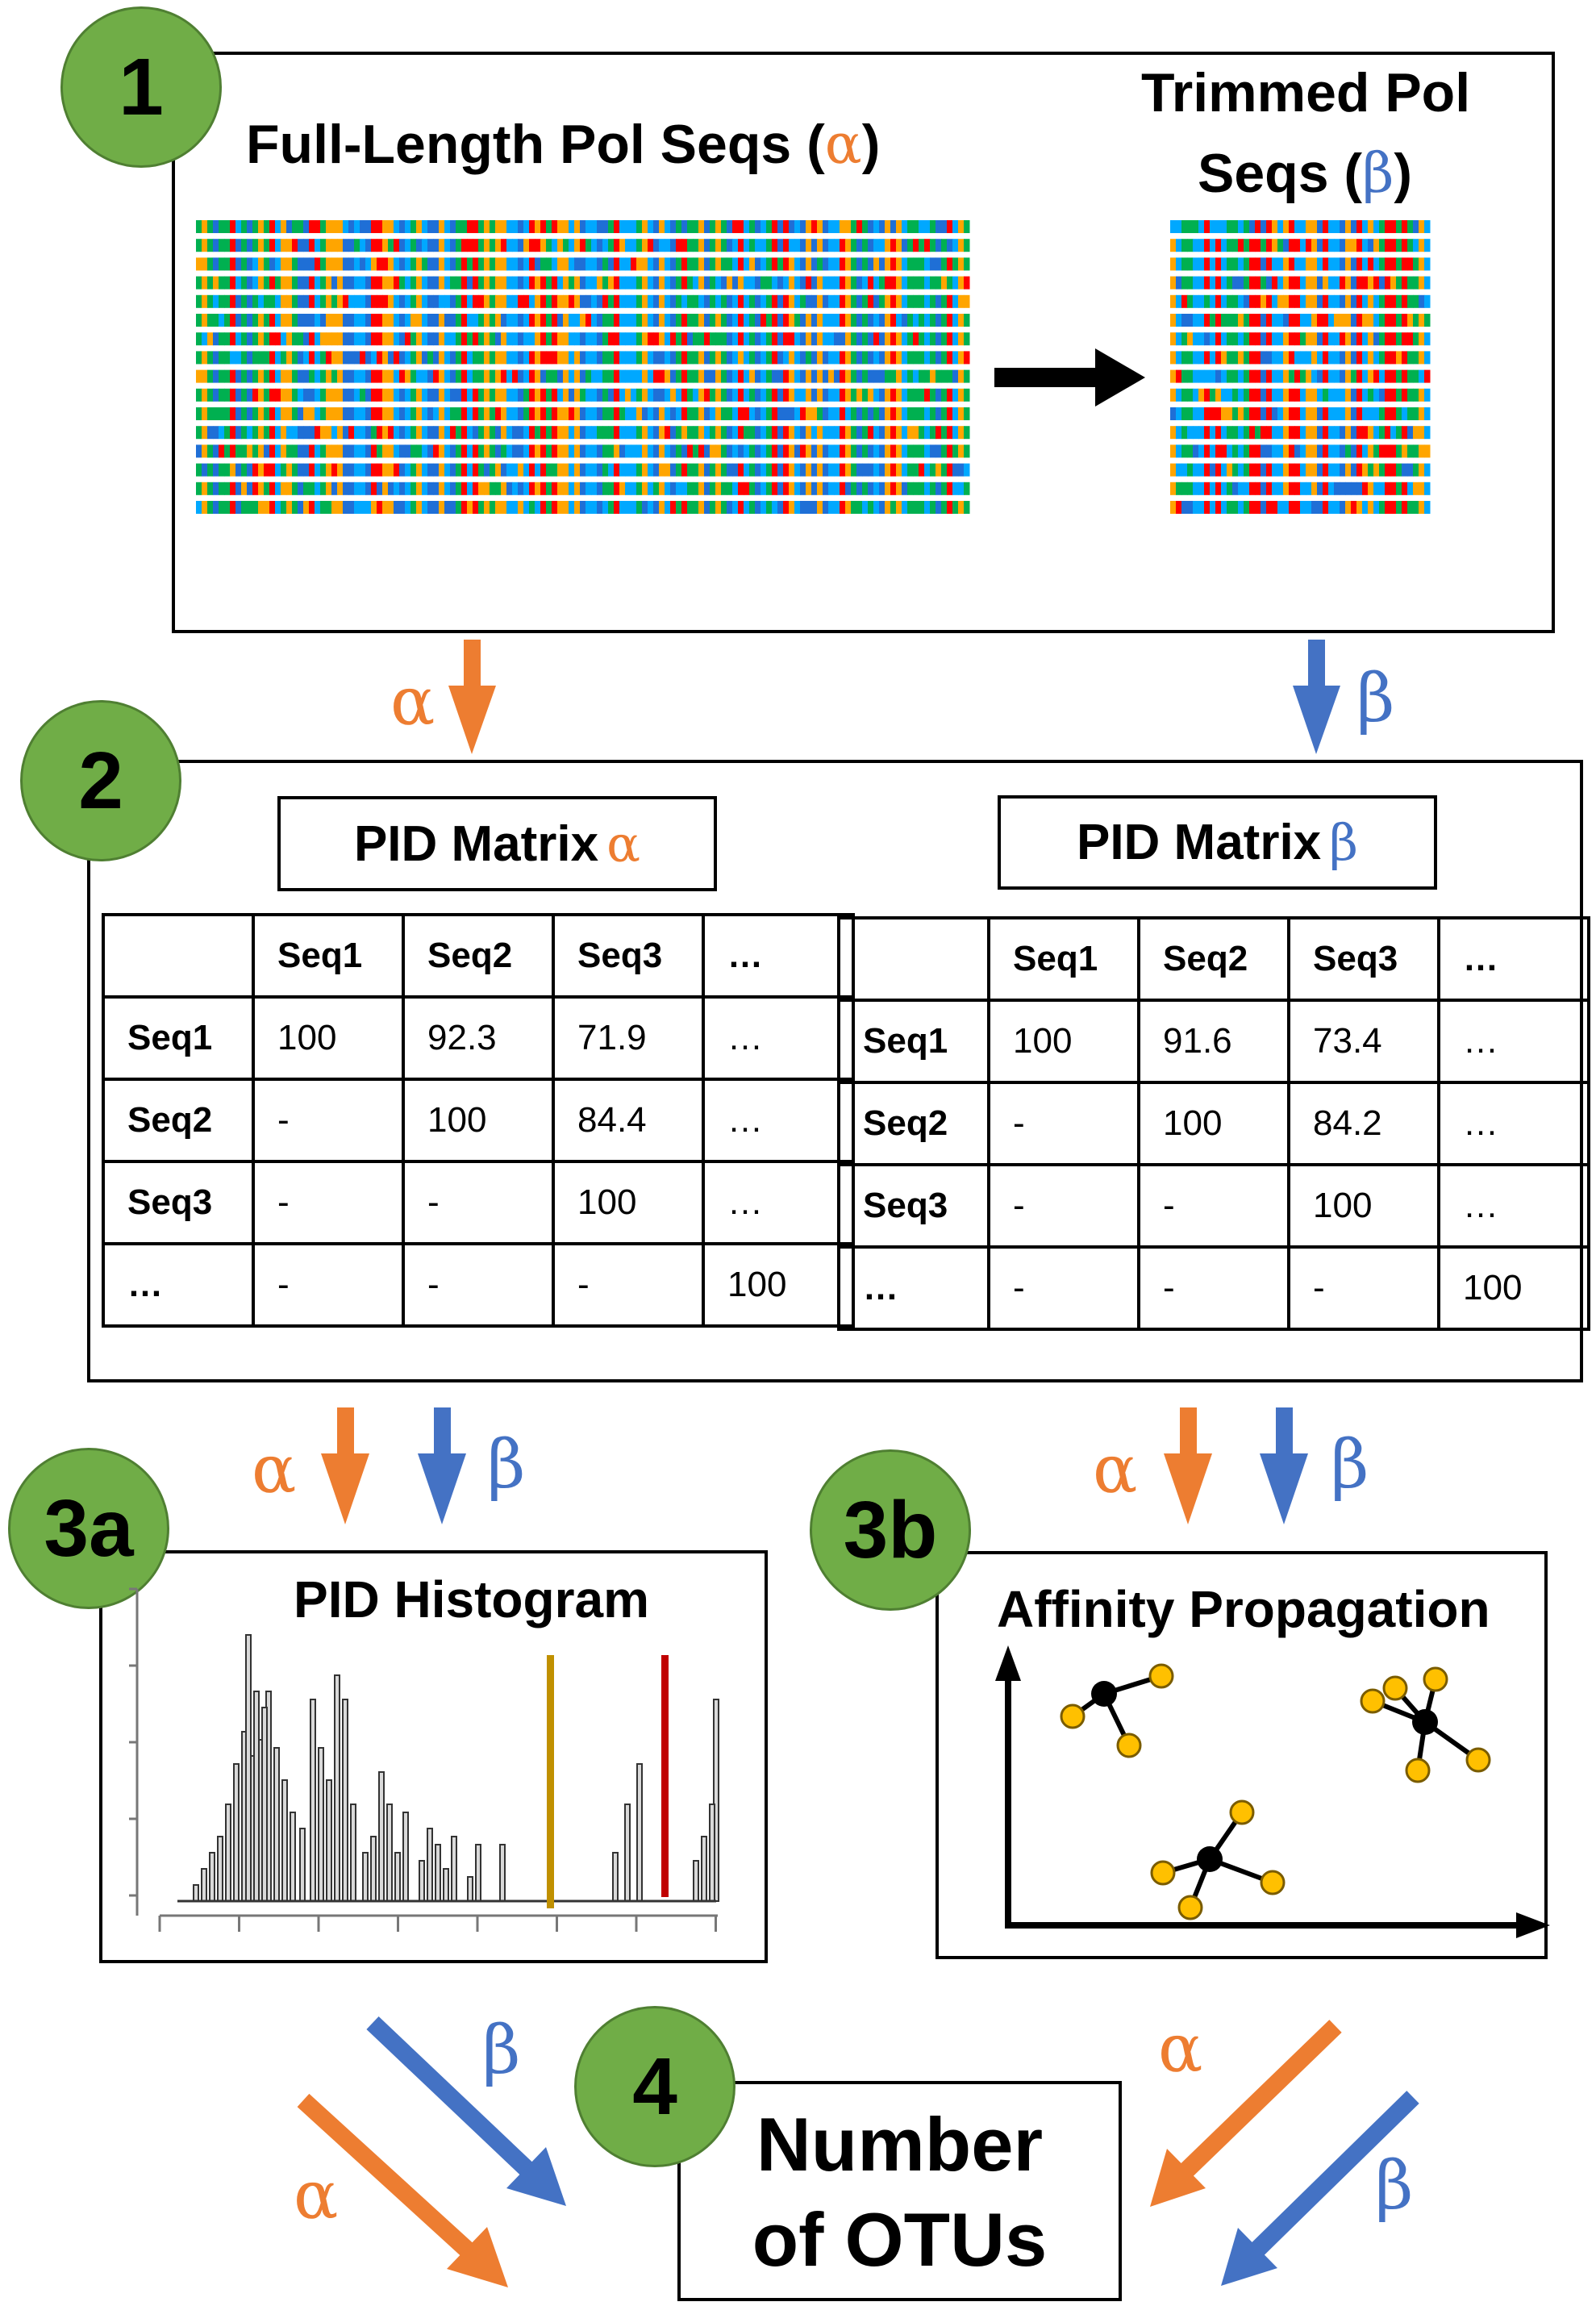 This screenshot has height=2306, width=1596. Describe the element at coordinates (466, 2111) in the screenshot. I see `beta-diagonal-arrow-left` at that location.